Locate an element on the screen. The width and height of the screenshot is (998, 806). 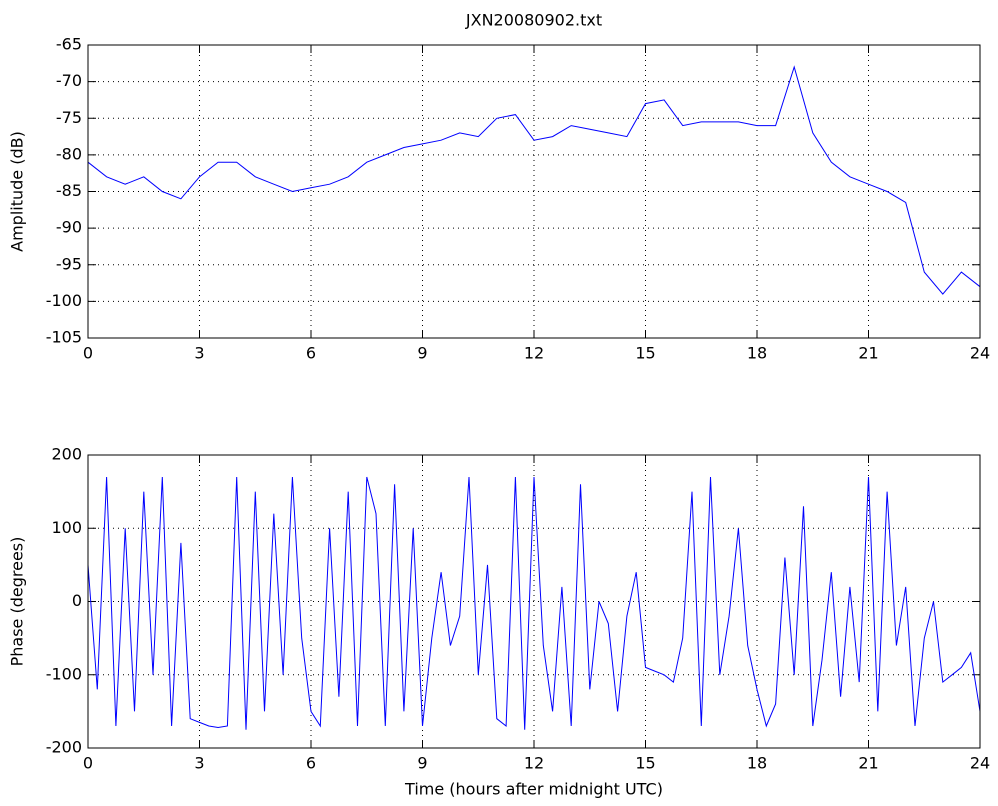
y-tick-label: -95 is located at coordinates (69, 263).